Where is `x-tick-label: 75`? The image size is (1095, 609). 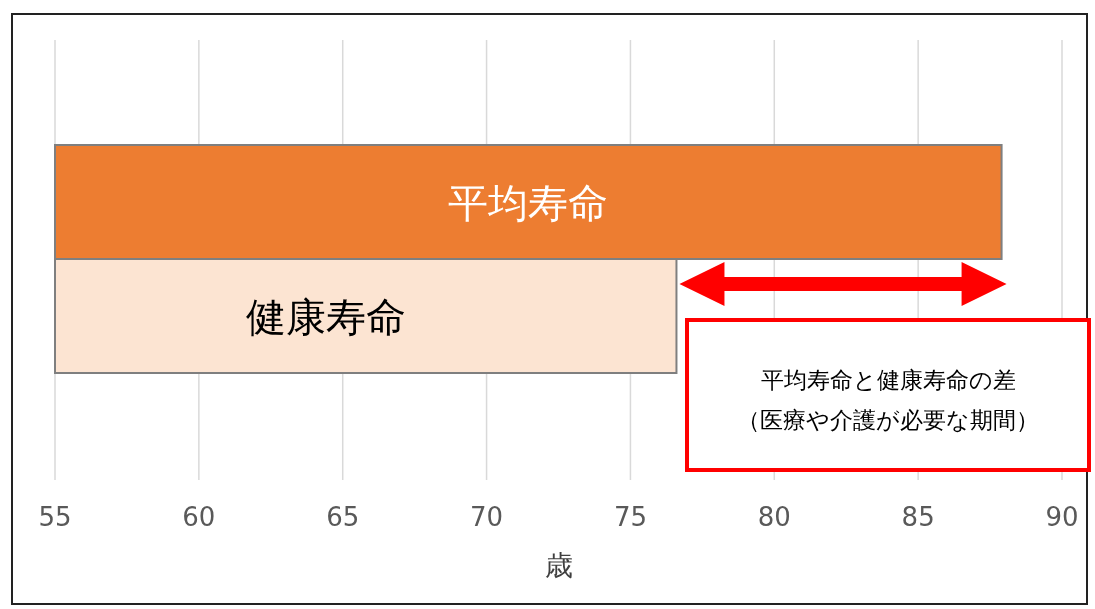
x-tick-label: 75 is located at coordinates (630, 517).